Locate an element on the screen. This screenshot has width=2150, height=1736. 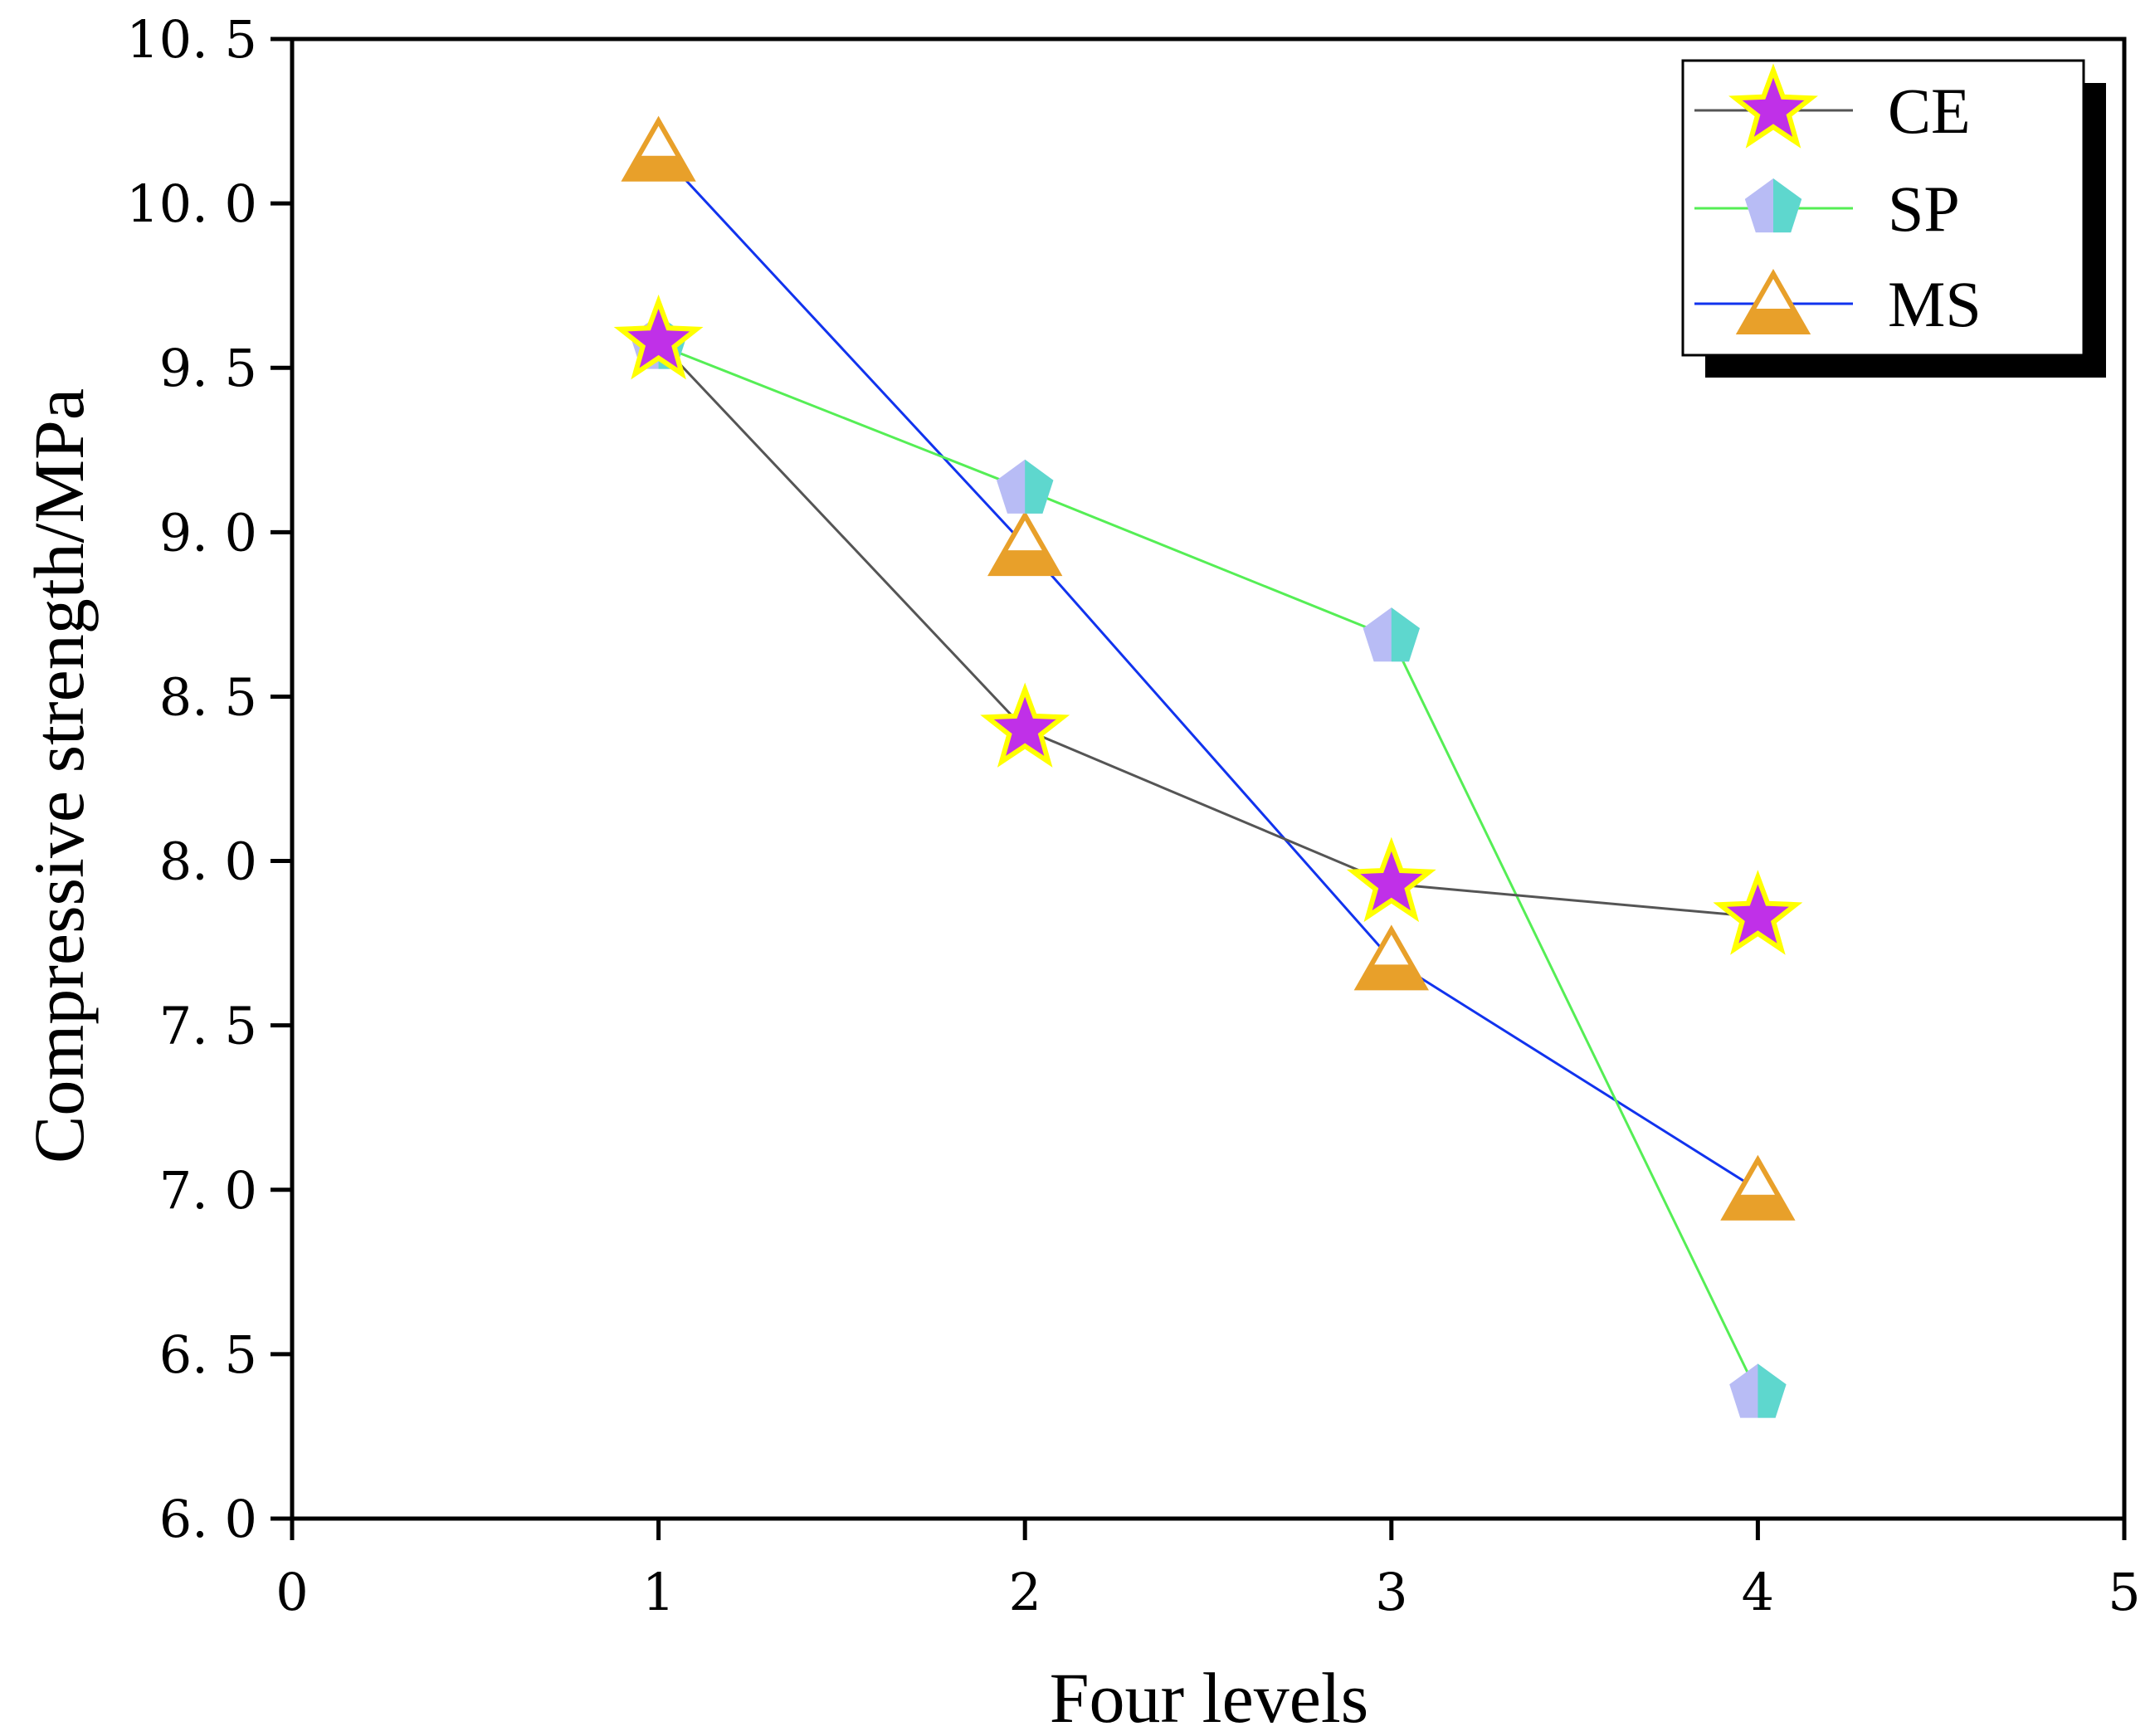
x-tick-label: 0 is located at coordinates (291, 1592).